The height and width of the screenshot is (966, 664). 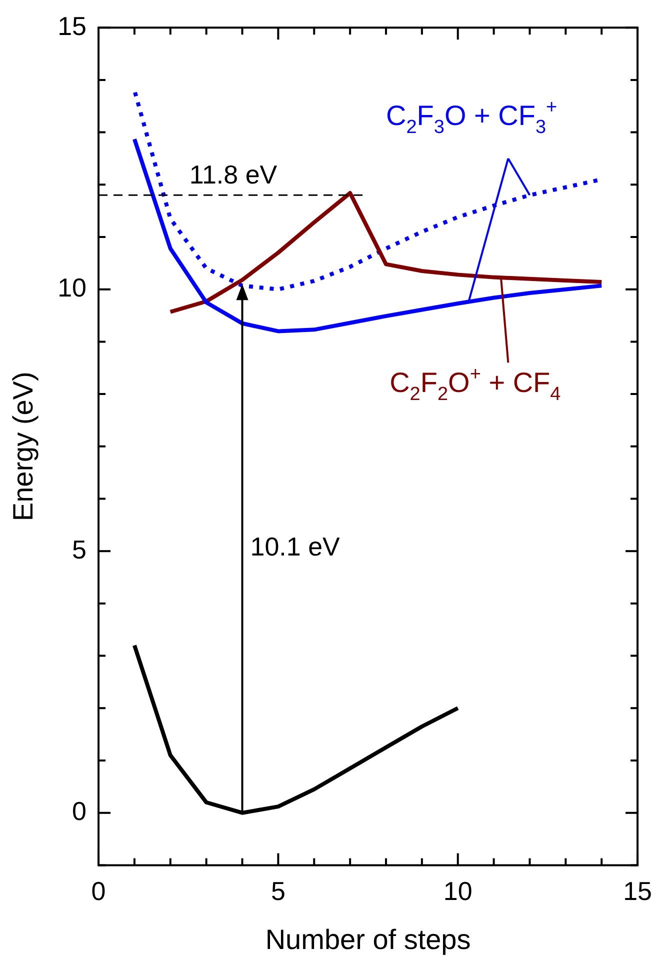 I want to click on x-axis-title: Number of steps, so click(x=368, y=939).